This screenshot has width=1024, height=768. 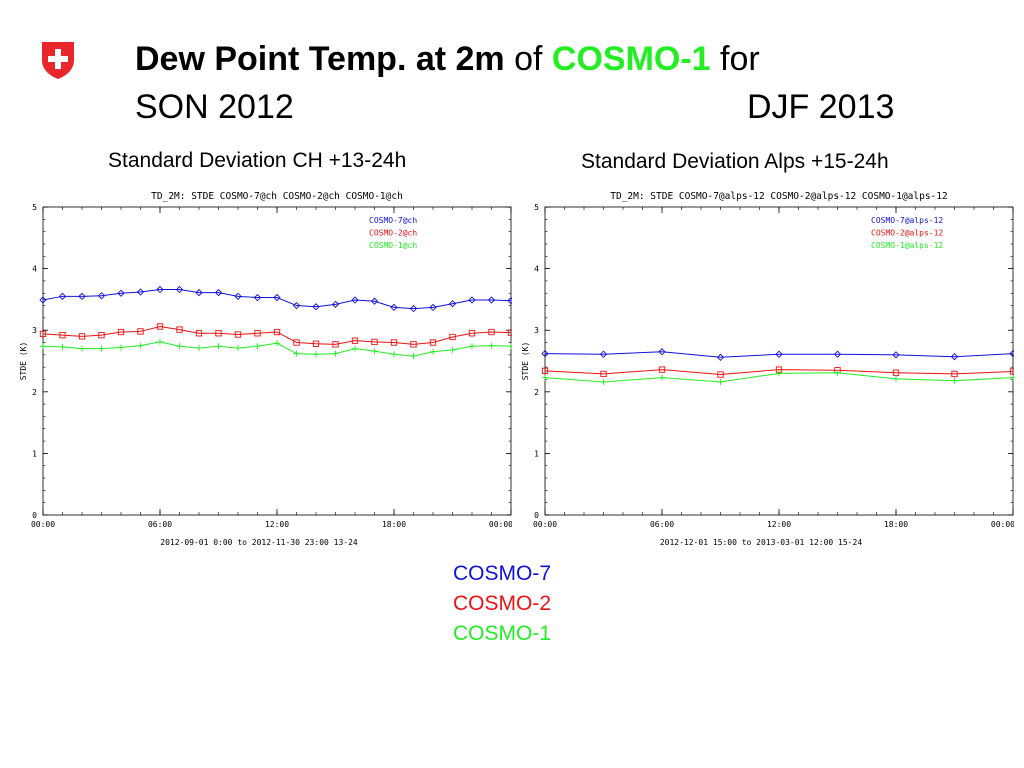 I want to click on x-tick-label: 06:00, so click(x=160, y=524).